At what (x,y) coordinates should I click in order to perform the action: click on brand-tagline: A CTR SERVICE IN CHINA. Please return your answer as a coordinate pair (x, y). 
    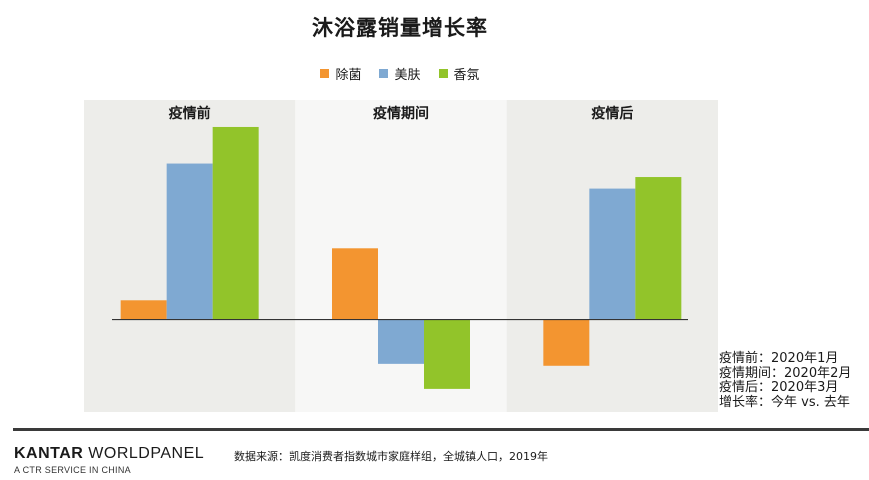
    Looking at the image, I should click on (72, 470).